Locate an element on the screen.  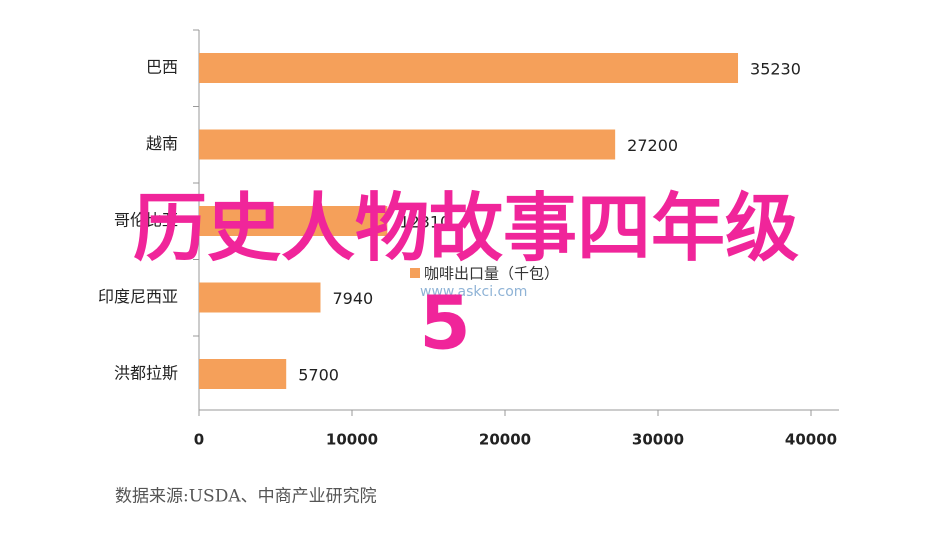
data-label: 7940 is located at coordinates (352, 298).